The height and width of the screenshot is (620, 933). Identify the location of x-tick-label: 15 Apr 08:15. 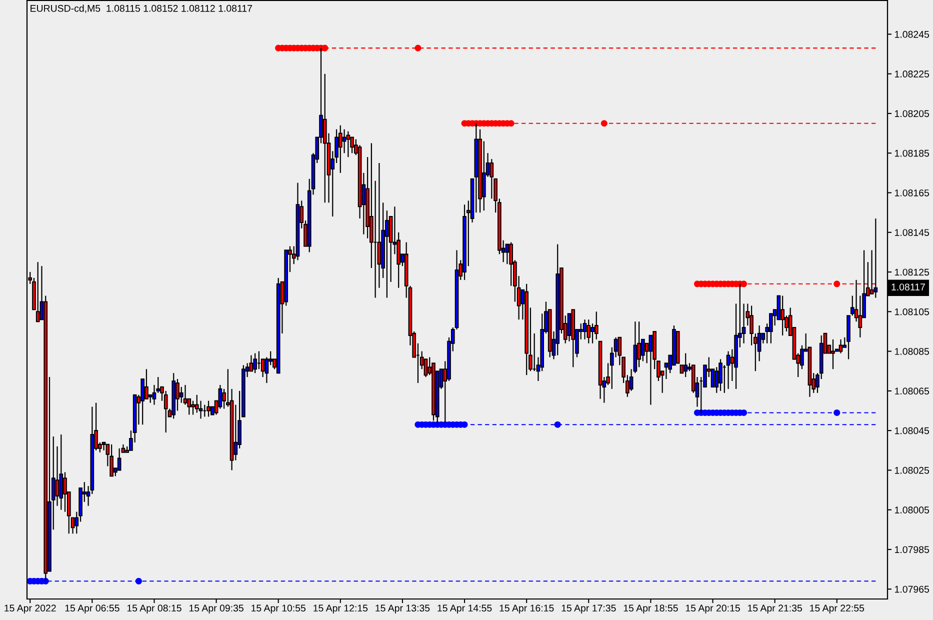
(154, 609).